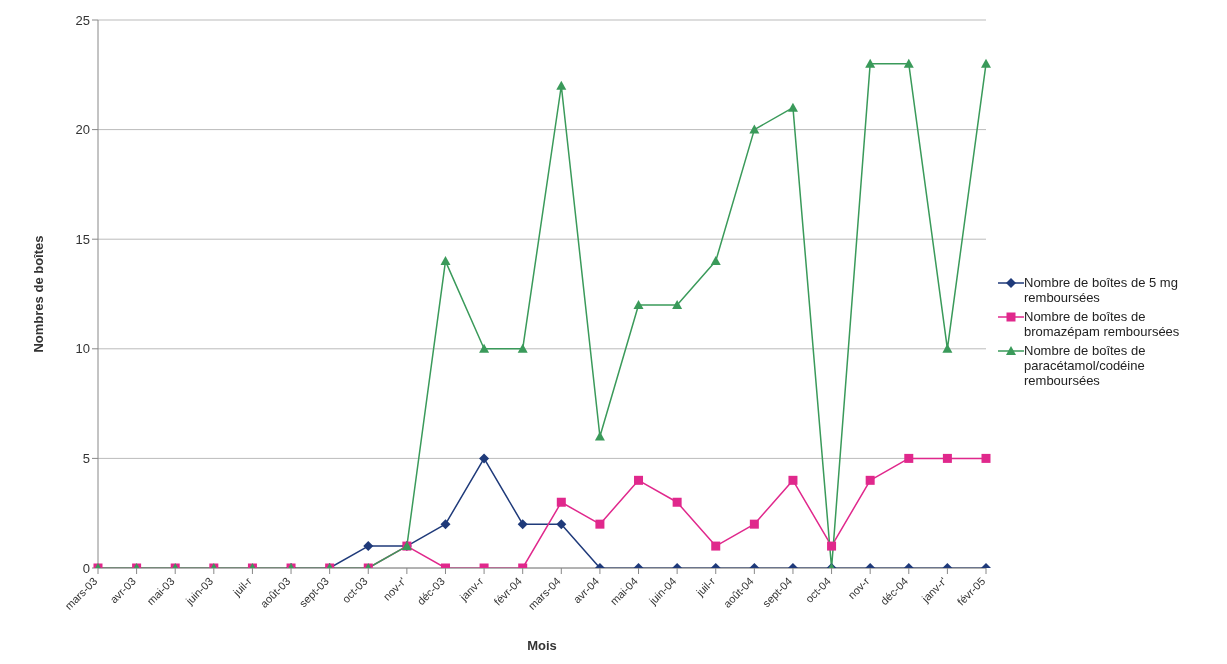 The height and width of the screenshot is (664, 1227). What do you see at coordinates (86, 568) in the screenshot?
I see `y-tick-label: 0` at bounding box center [86, 568].